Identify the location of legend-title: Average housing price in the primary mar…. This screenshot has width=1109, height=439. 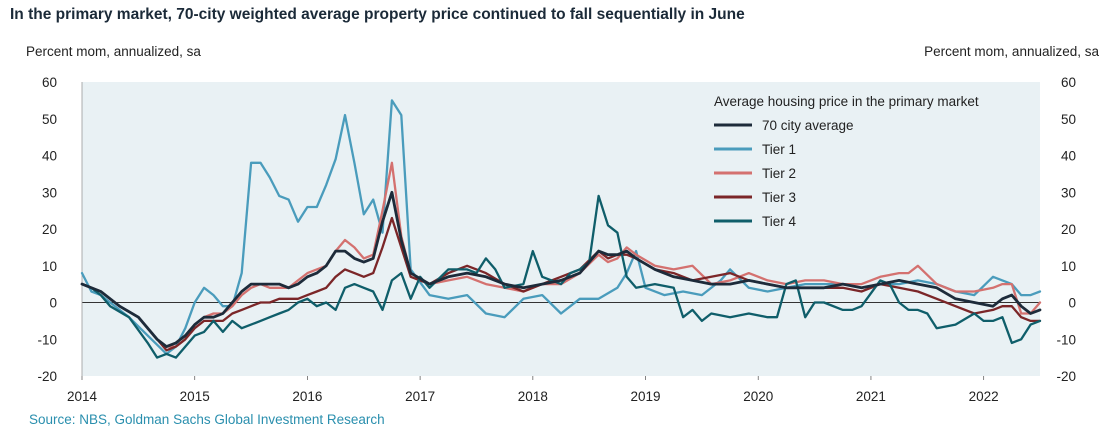
(846, 101).